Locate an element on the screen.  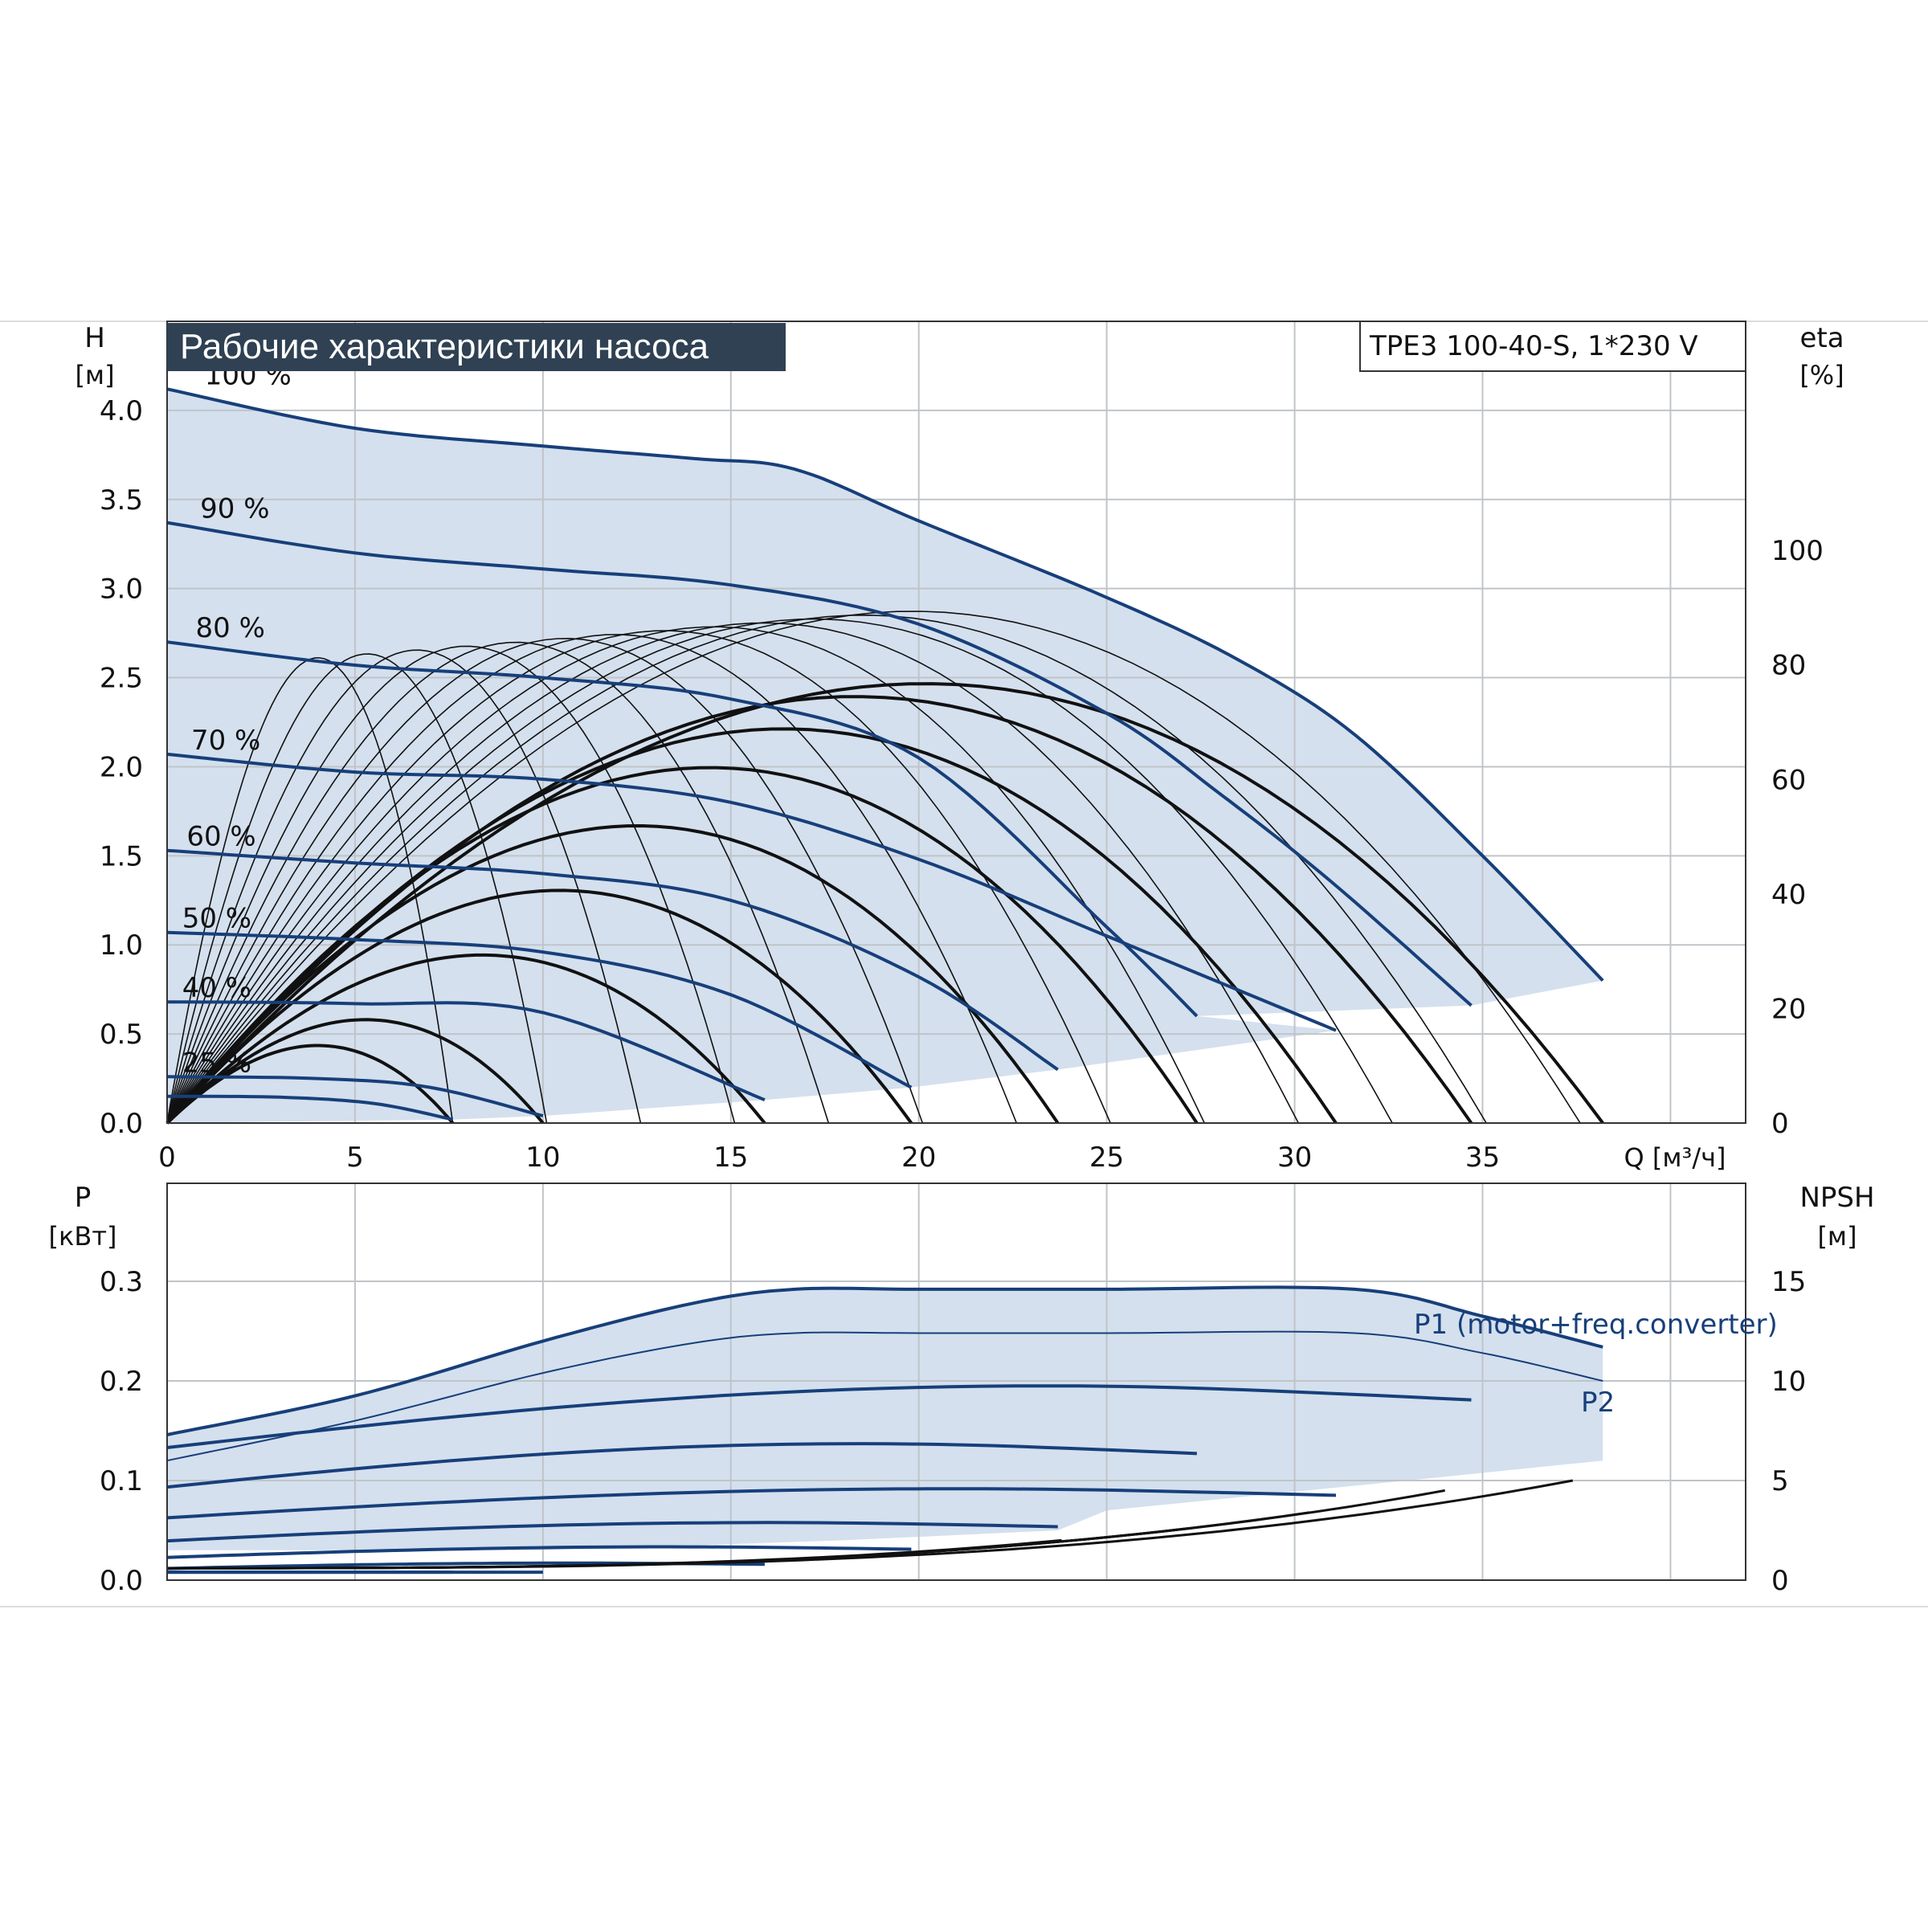
npsh-curves is located at coordinates (870, 1524).